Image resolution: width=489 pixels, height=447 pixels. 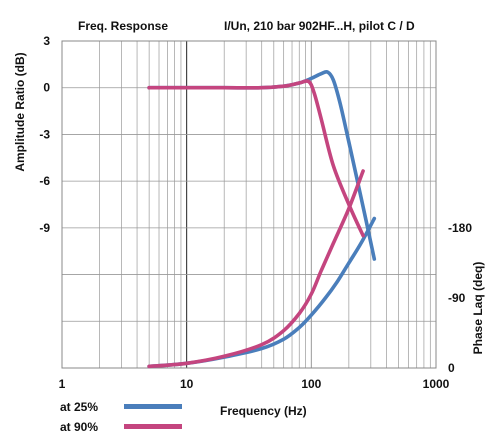 I want to click on y-tick-3: 3, so click(x=46, y=41).